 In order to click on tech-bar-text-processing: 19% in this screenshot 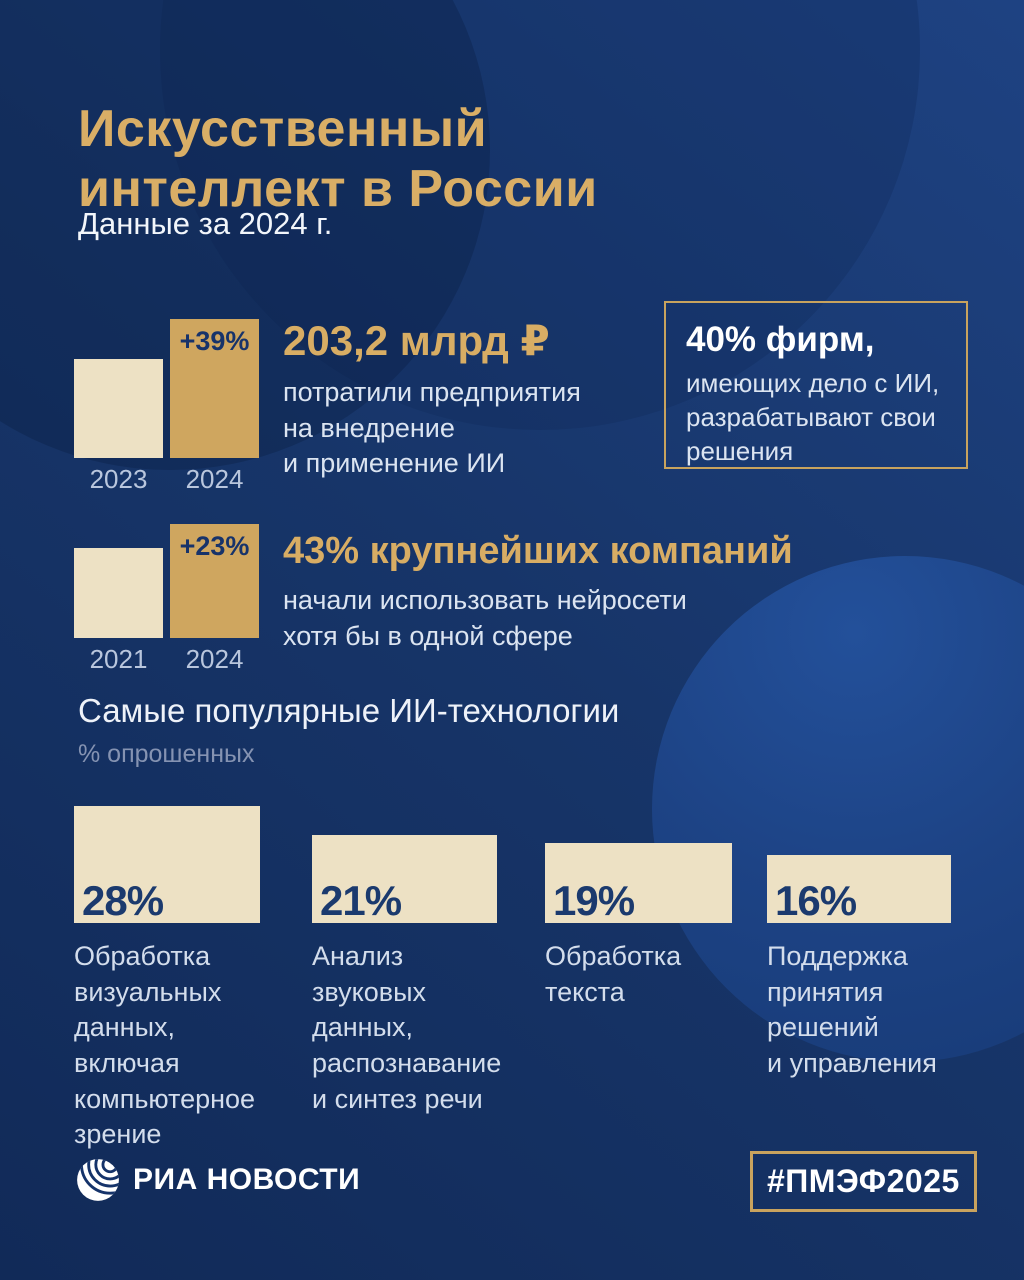, I will do `click(638, 883)`.